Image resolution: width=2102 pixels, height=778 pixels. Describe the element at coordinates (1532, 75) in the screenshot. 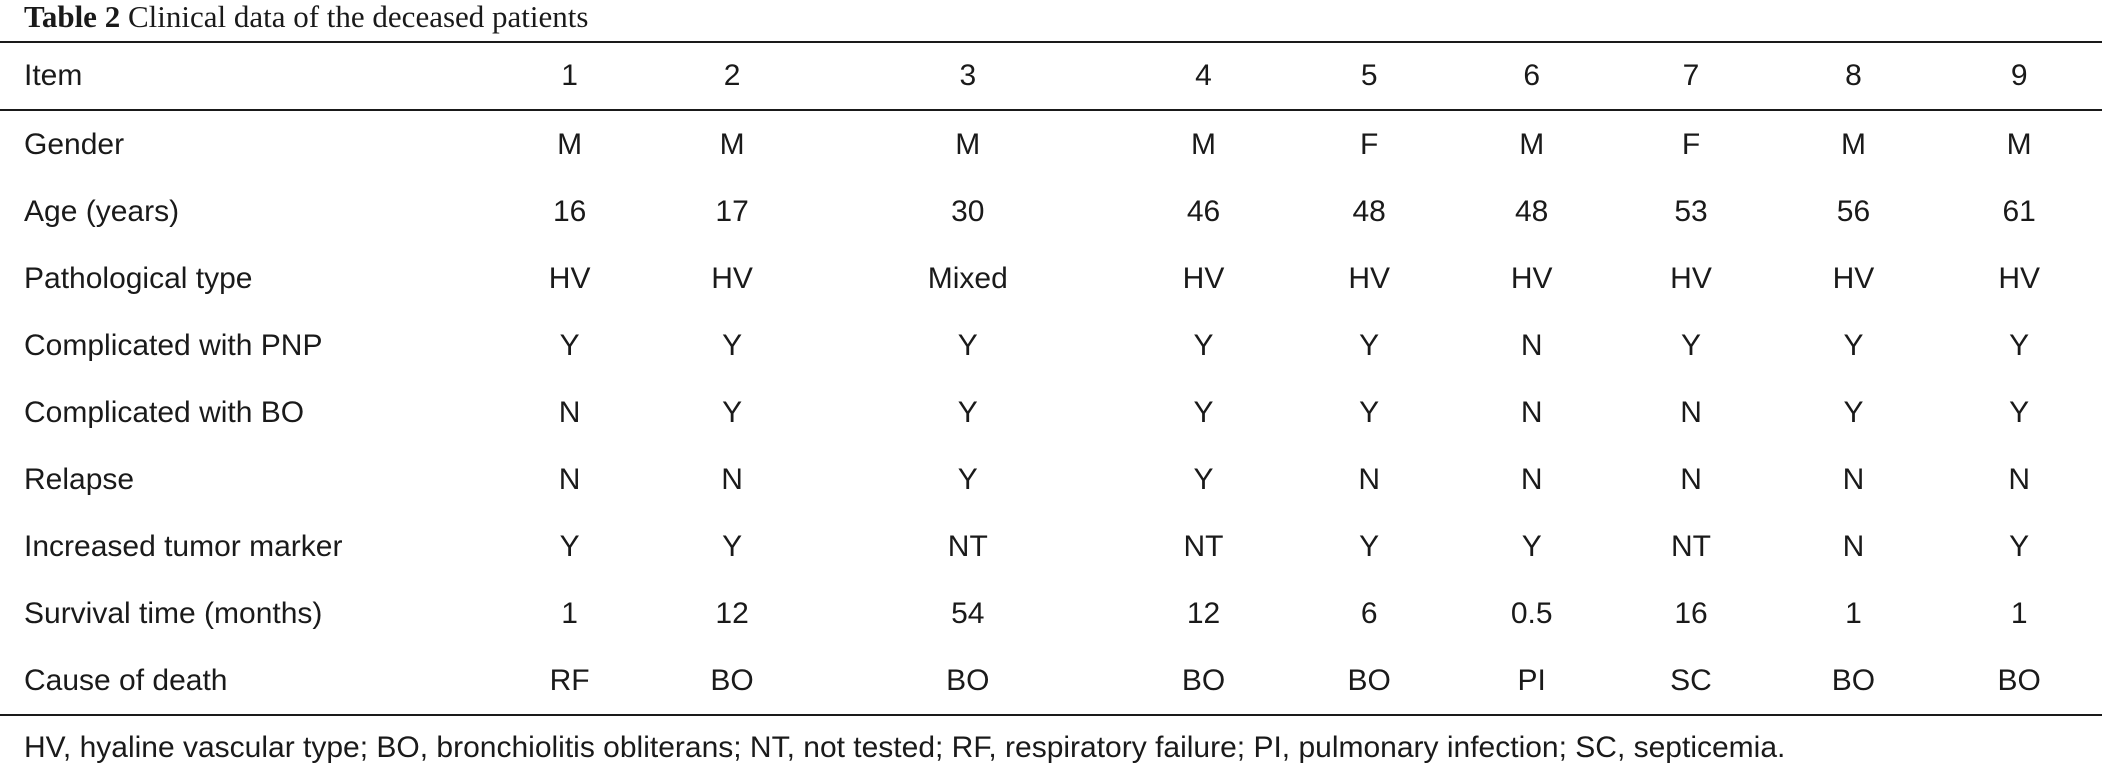

I see `header-cell-patient: 6` at that location.